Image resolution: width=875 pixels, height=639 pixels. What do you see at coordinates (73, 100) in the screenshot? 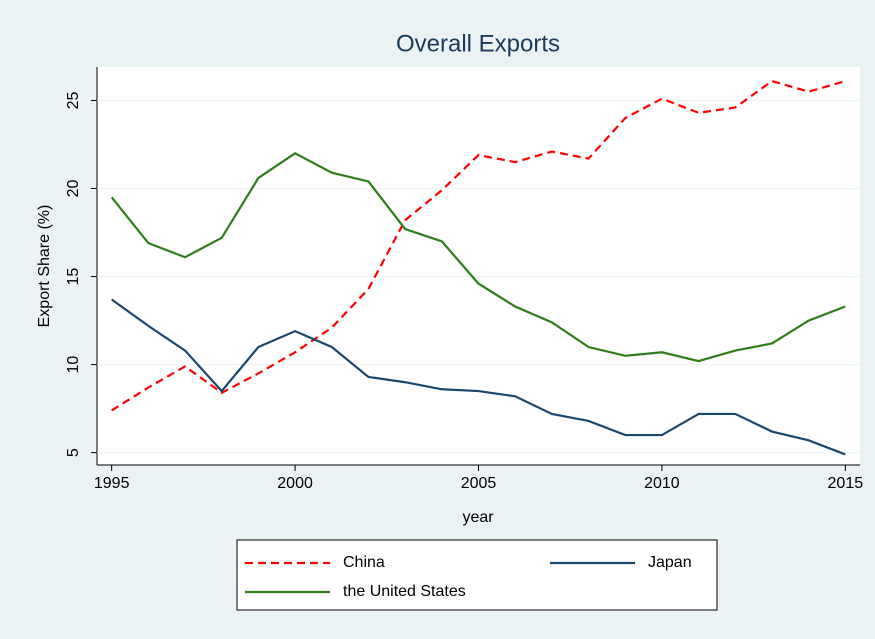
I see `y-tick-label: 25` at bounding box center [73, 100].